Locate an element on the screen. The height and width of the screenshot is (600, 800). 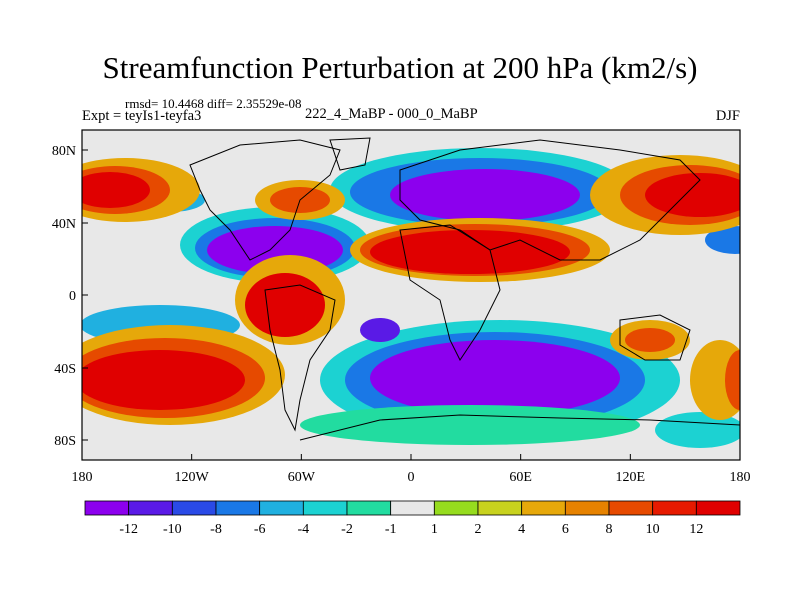
colorbar-label: -12 is located at coordinates (128, 529).